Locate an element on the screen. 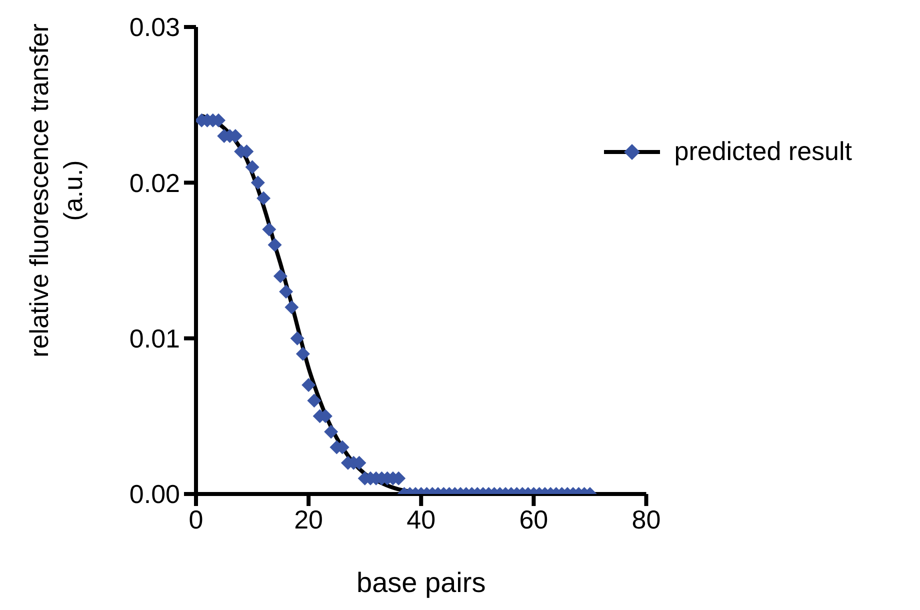 Image resolution: width=920 pixels, height=610 pixels. y-axis-title: relative fluorescence transfer (a.u.) is located at coordinates (56, 190).